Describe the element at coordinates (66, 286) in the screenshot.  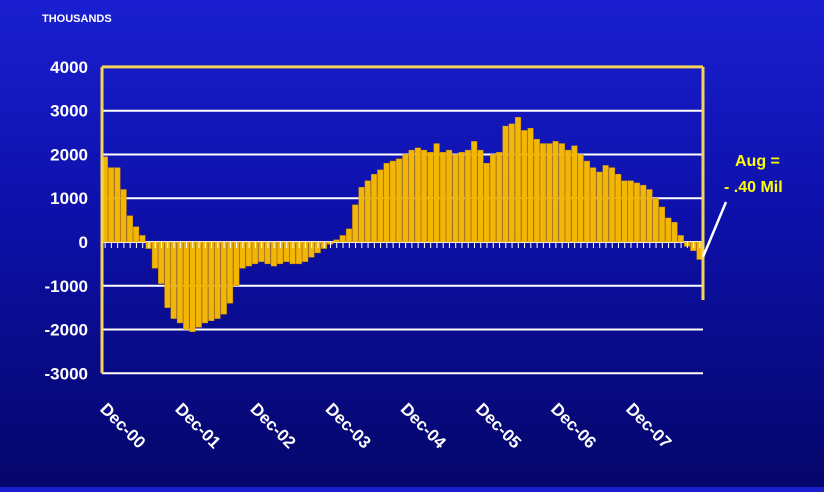
I see `y-tick-label: -1000` at that location.